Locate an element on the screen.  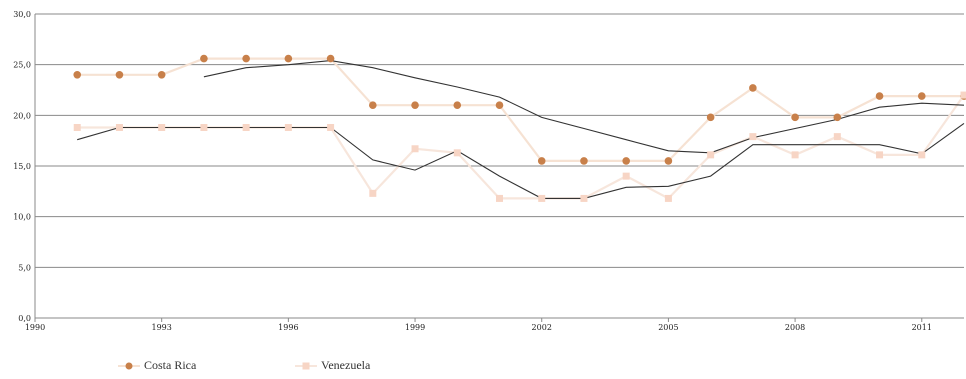
y-tick-label: 5,0 is located at coordinates (24, 267).